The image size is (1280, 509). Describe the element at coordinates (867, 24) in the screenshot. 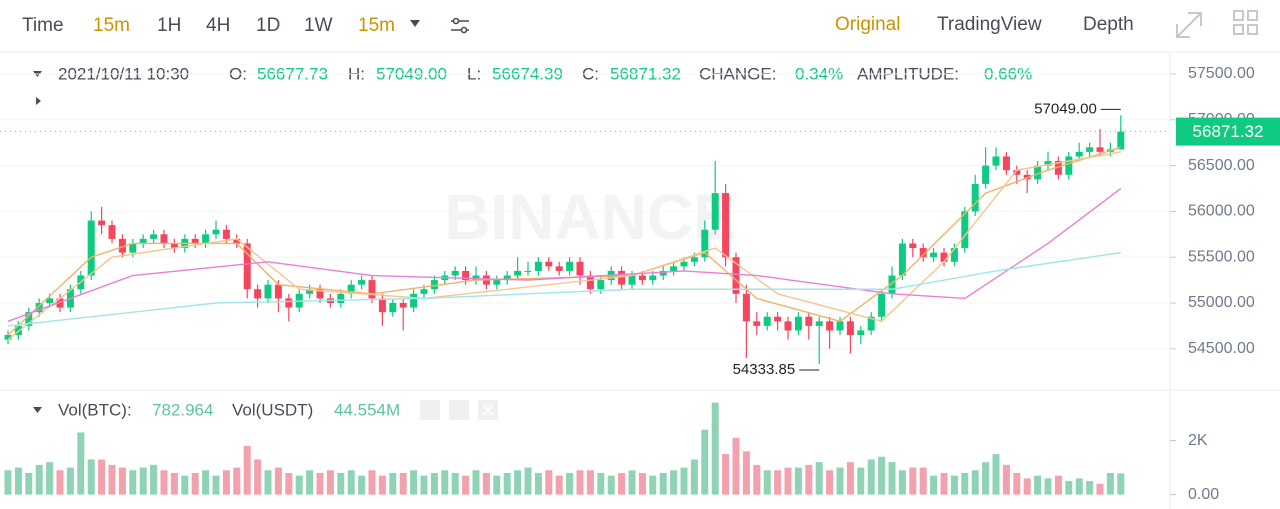

I see `view-tab: Original` at that location.